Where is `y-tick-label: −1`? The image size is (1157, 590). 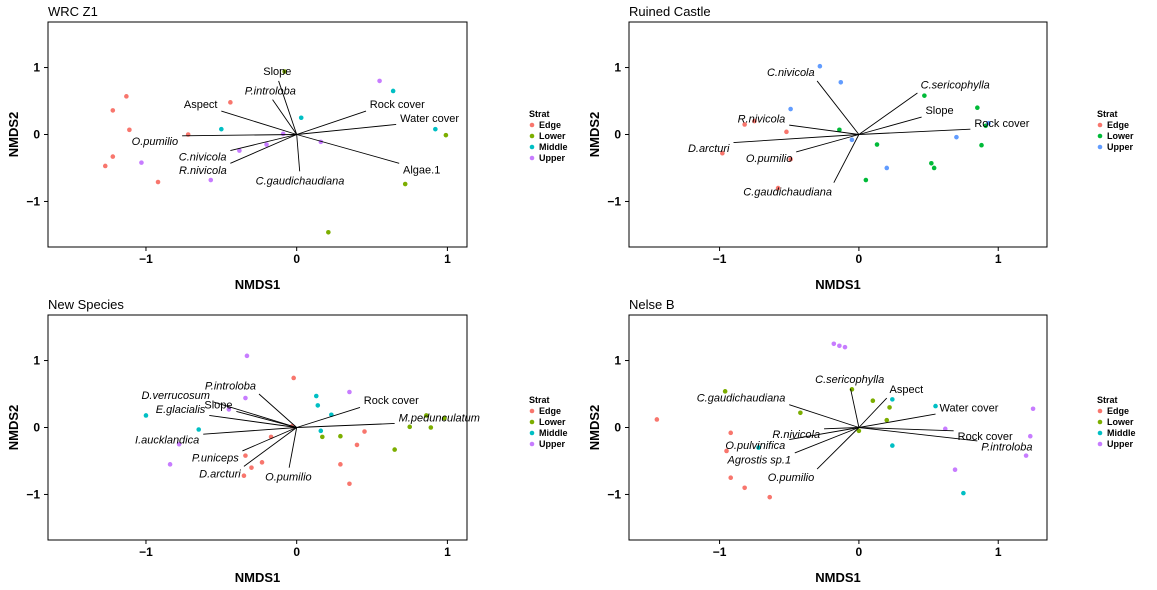
y-tick-label: −1 is located at coordinates (33, 494).